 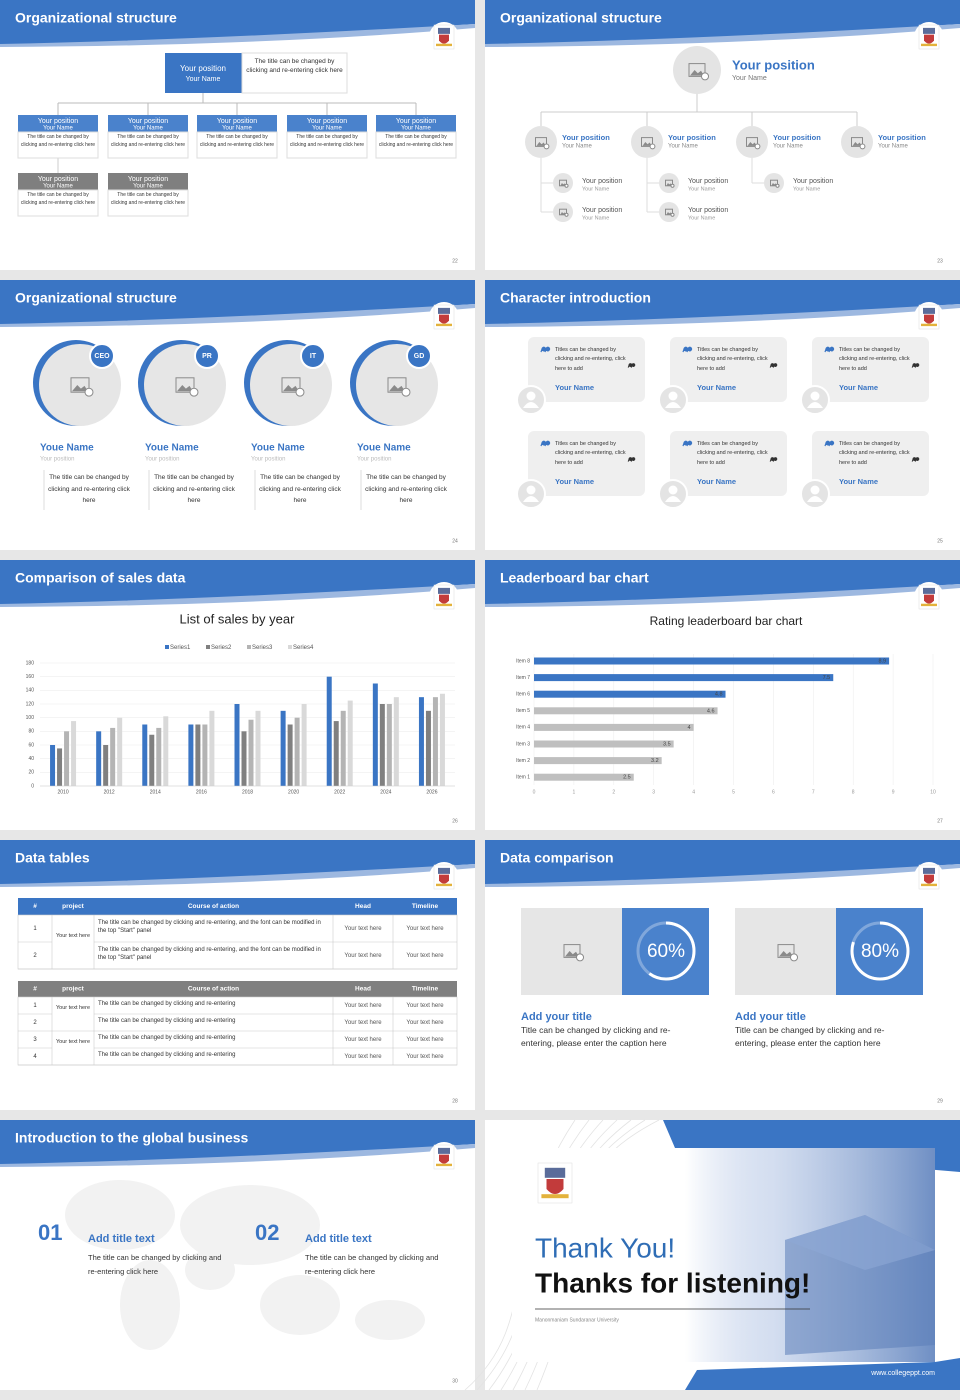 What do you see at coordinates (940, 261) in the screenshot?
I see `page-number: 23` at bounding box center [940, 261].